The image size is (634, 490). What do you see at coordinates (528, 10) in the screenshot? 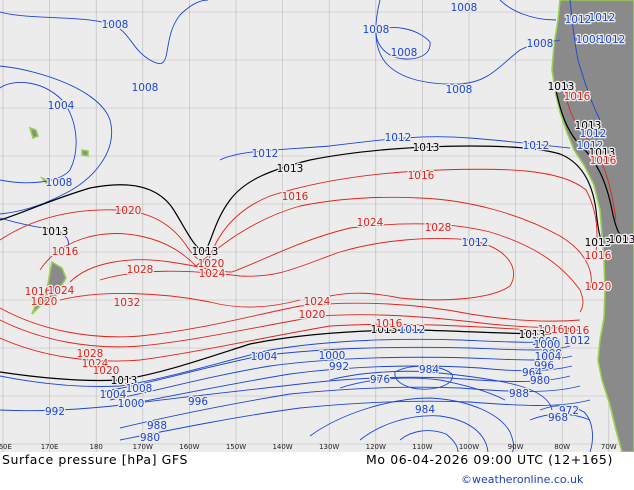
I see `isobar-1008-ne` at bounding box center [528, 10].